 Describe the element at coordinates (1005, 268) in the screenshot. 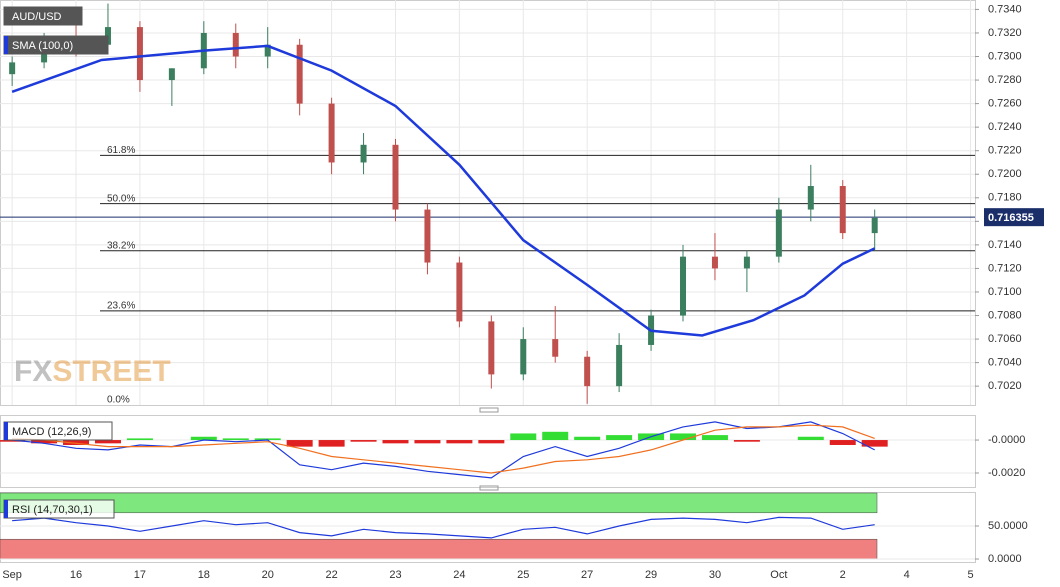

I see `y-tick-label: 0.7120` at that location.